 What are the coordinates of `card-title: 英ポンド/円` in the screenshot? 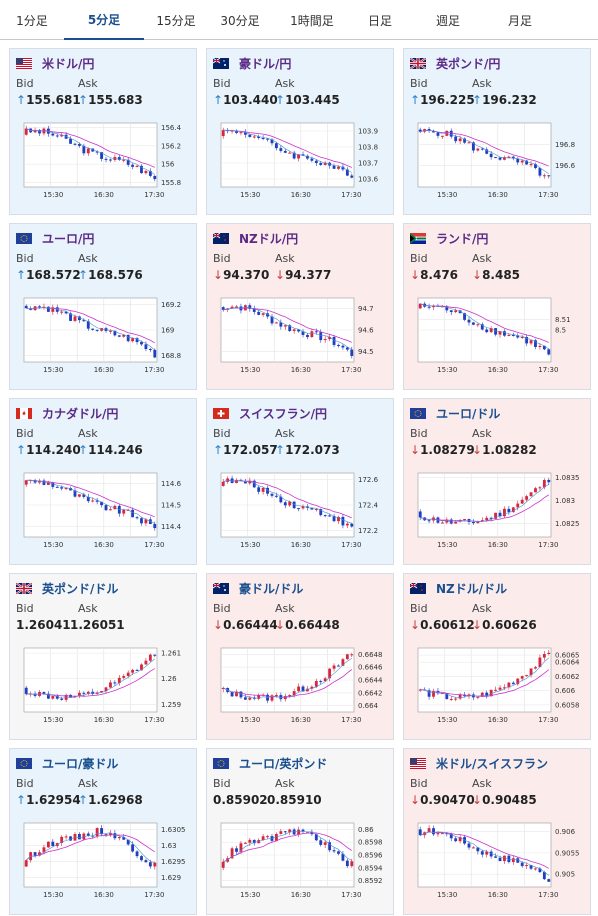 It's located at (454, 63).